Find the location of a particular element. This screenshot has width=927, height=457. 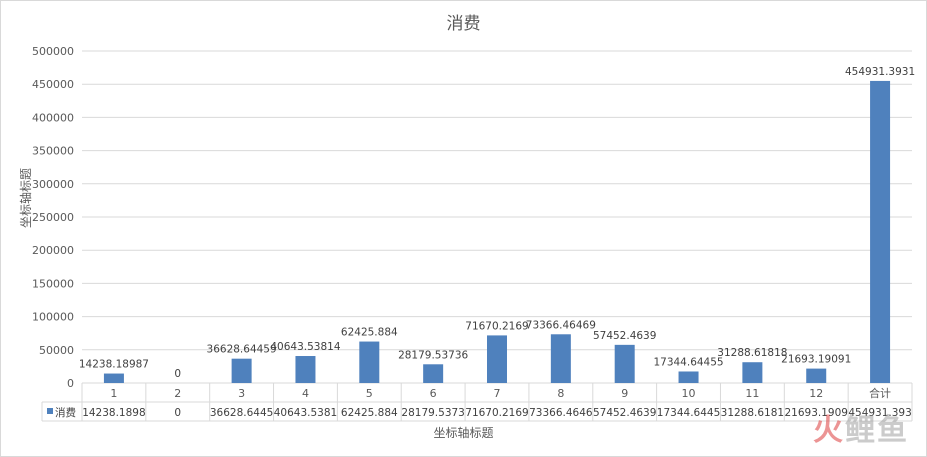

legend-series-name: 消费 is located at coordinates (65, 412).